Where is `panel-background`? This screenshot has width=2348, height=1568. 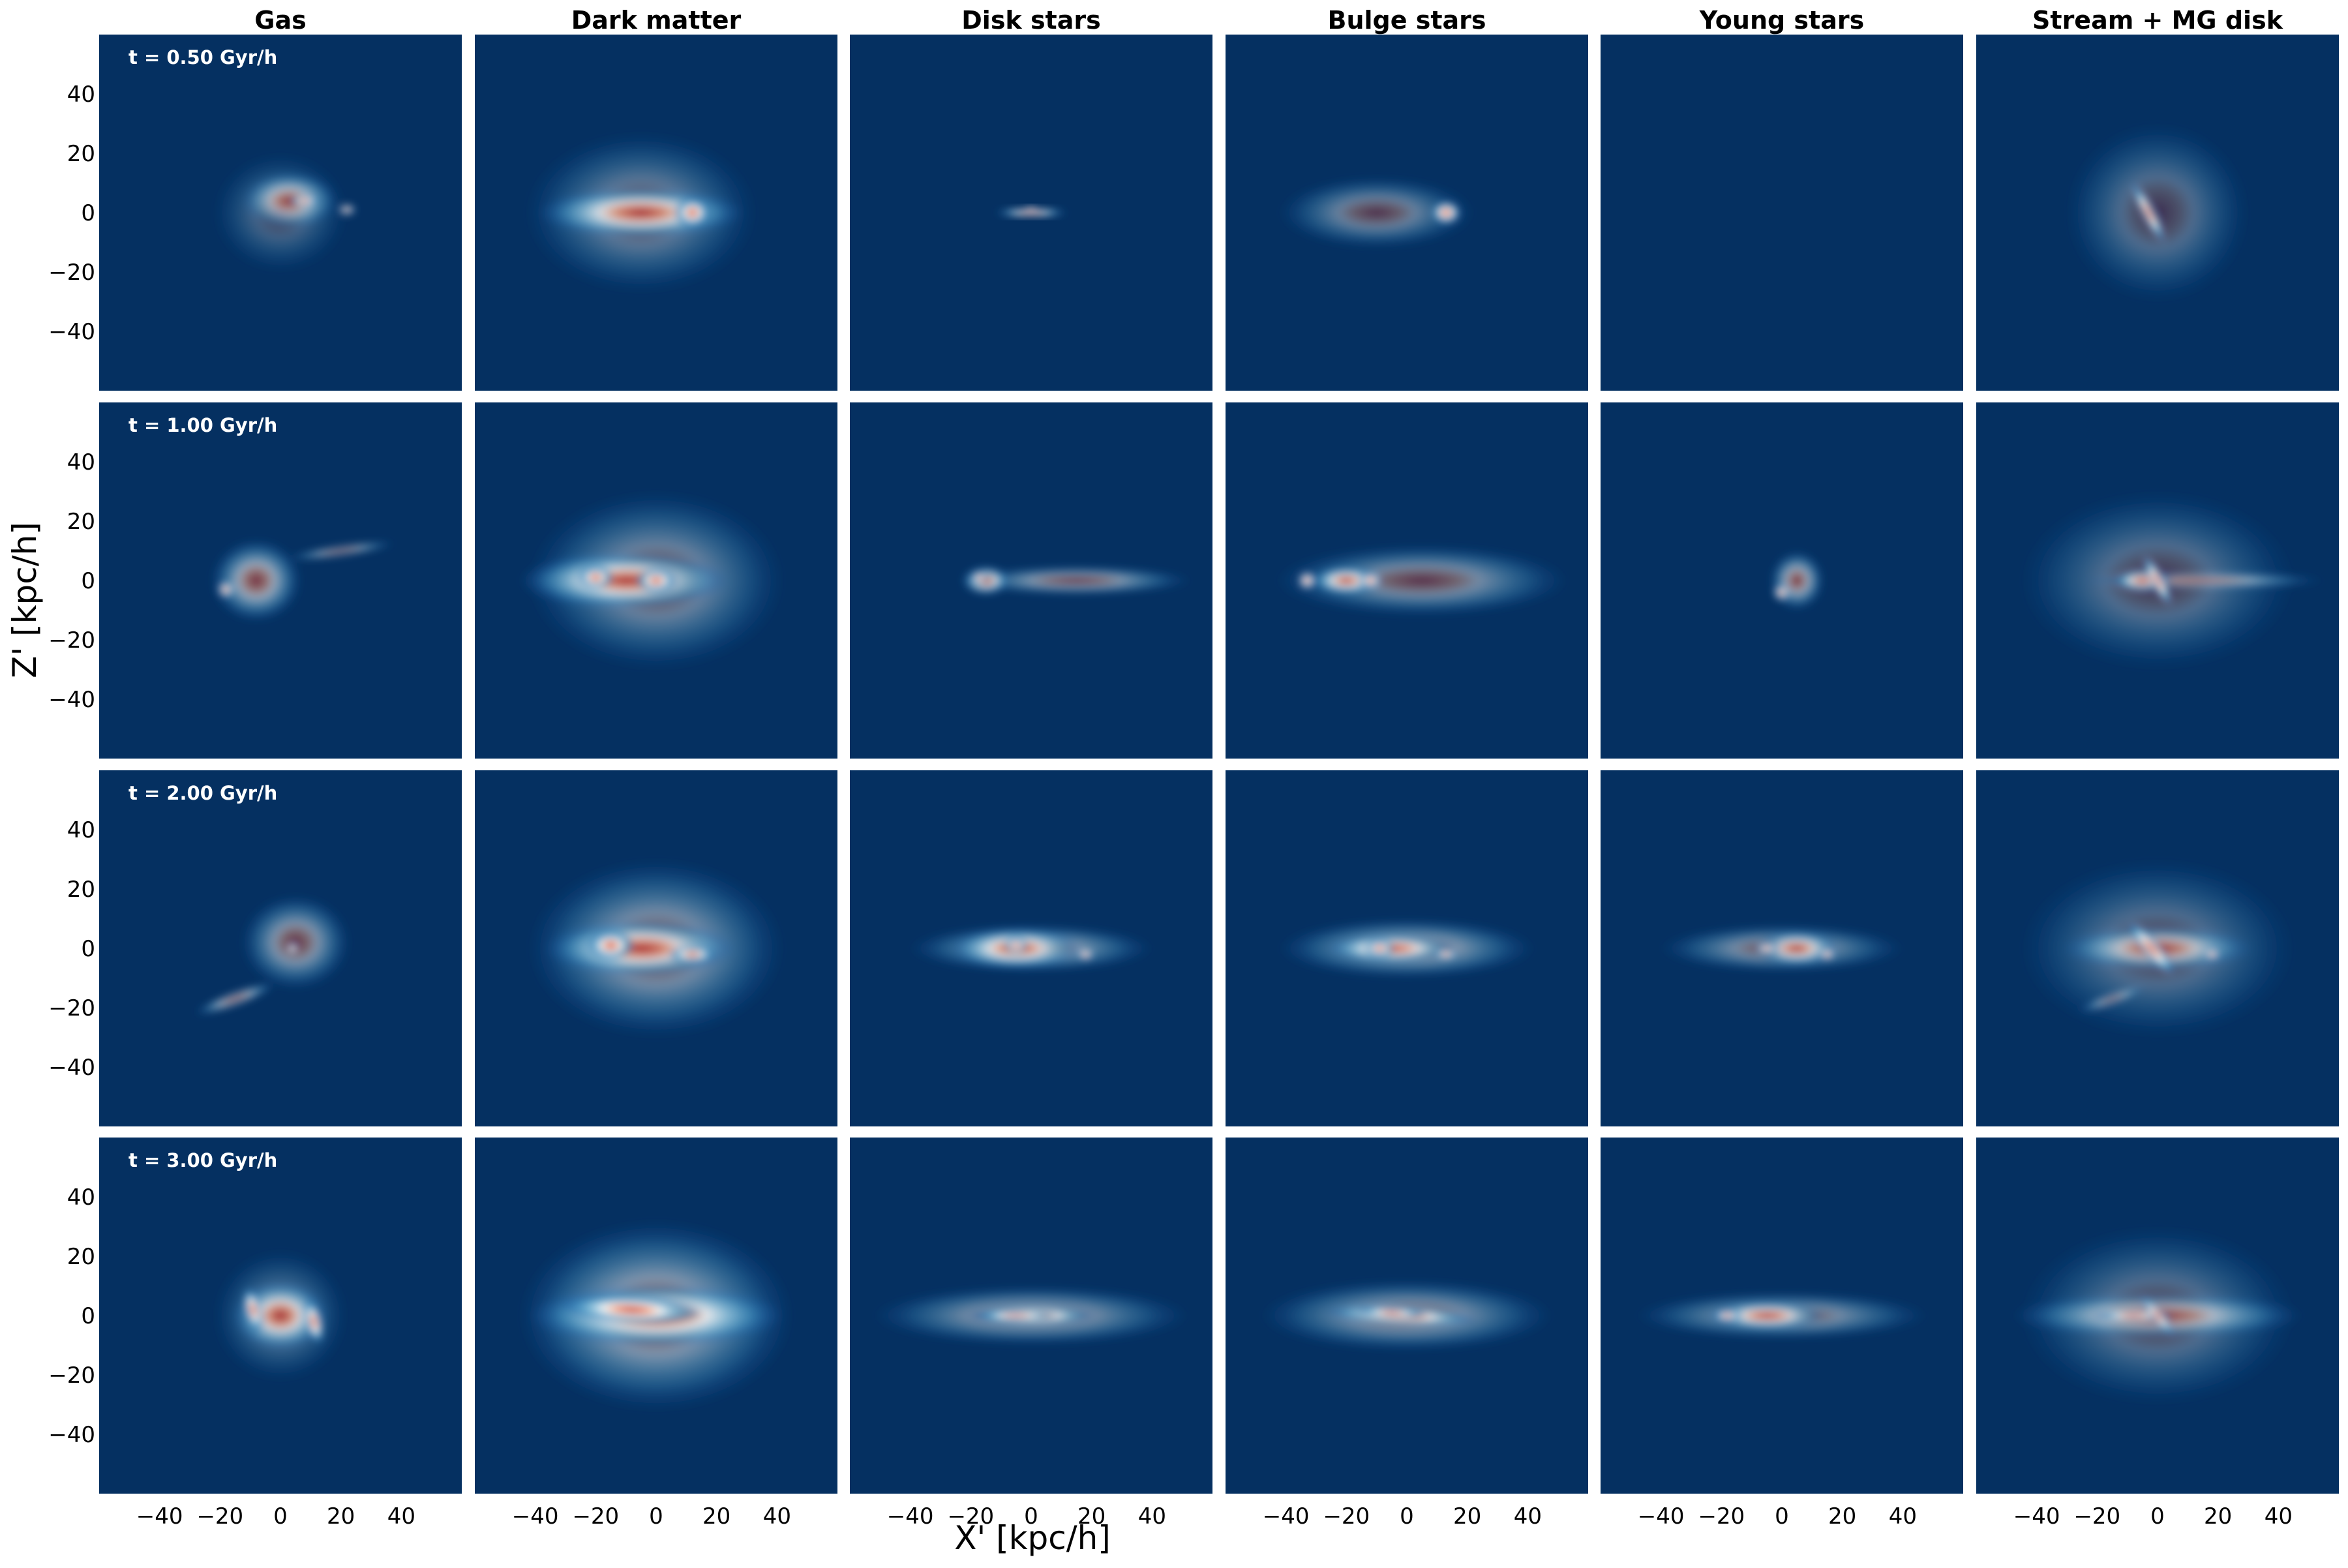 panel-background is located at coordinates (1782, 213).